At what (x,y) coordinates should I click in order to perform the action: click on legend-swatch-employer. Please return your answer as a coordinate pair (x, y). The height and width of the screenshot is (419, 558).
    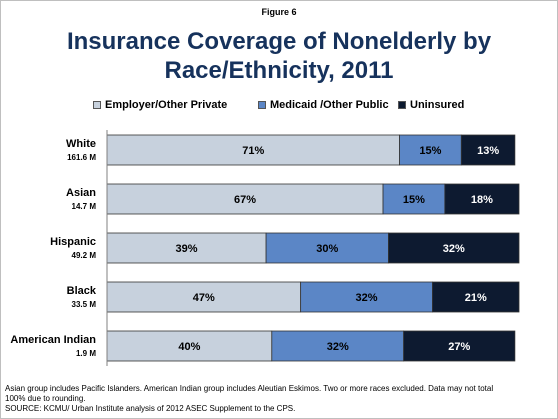
    Looking at the image, I should click on (97, 105).